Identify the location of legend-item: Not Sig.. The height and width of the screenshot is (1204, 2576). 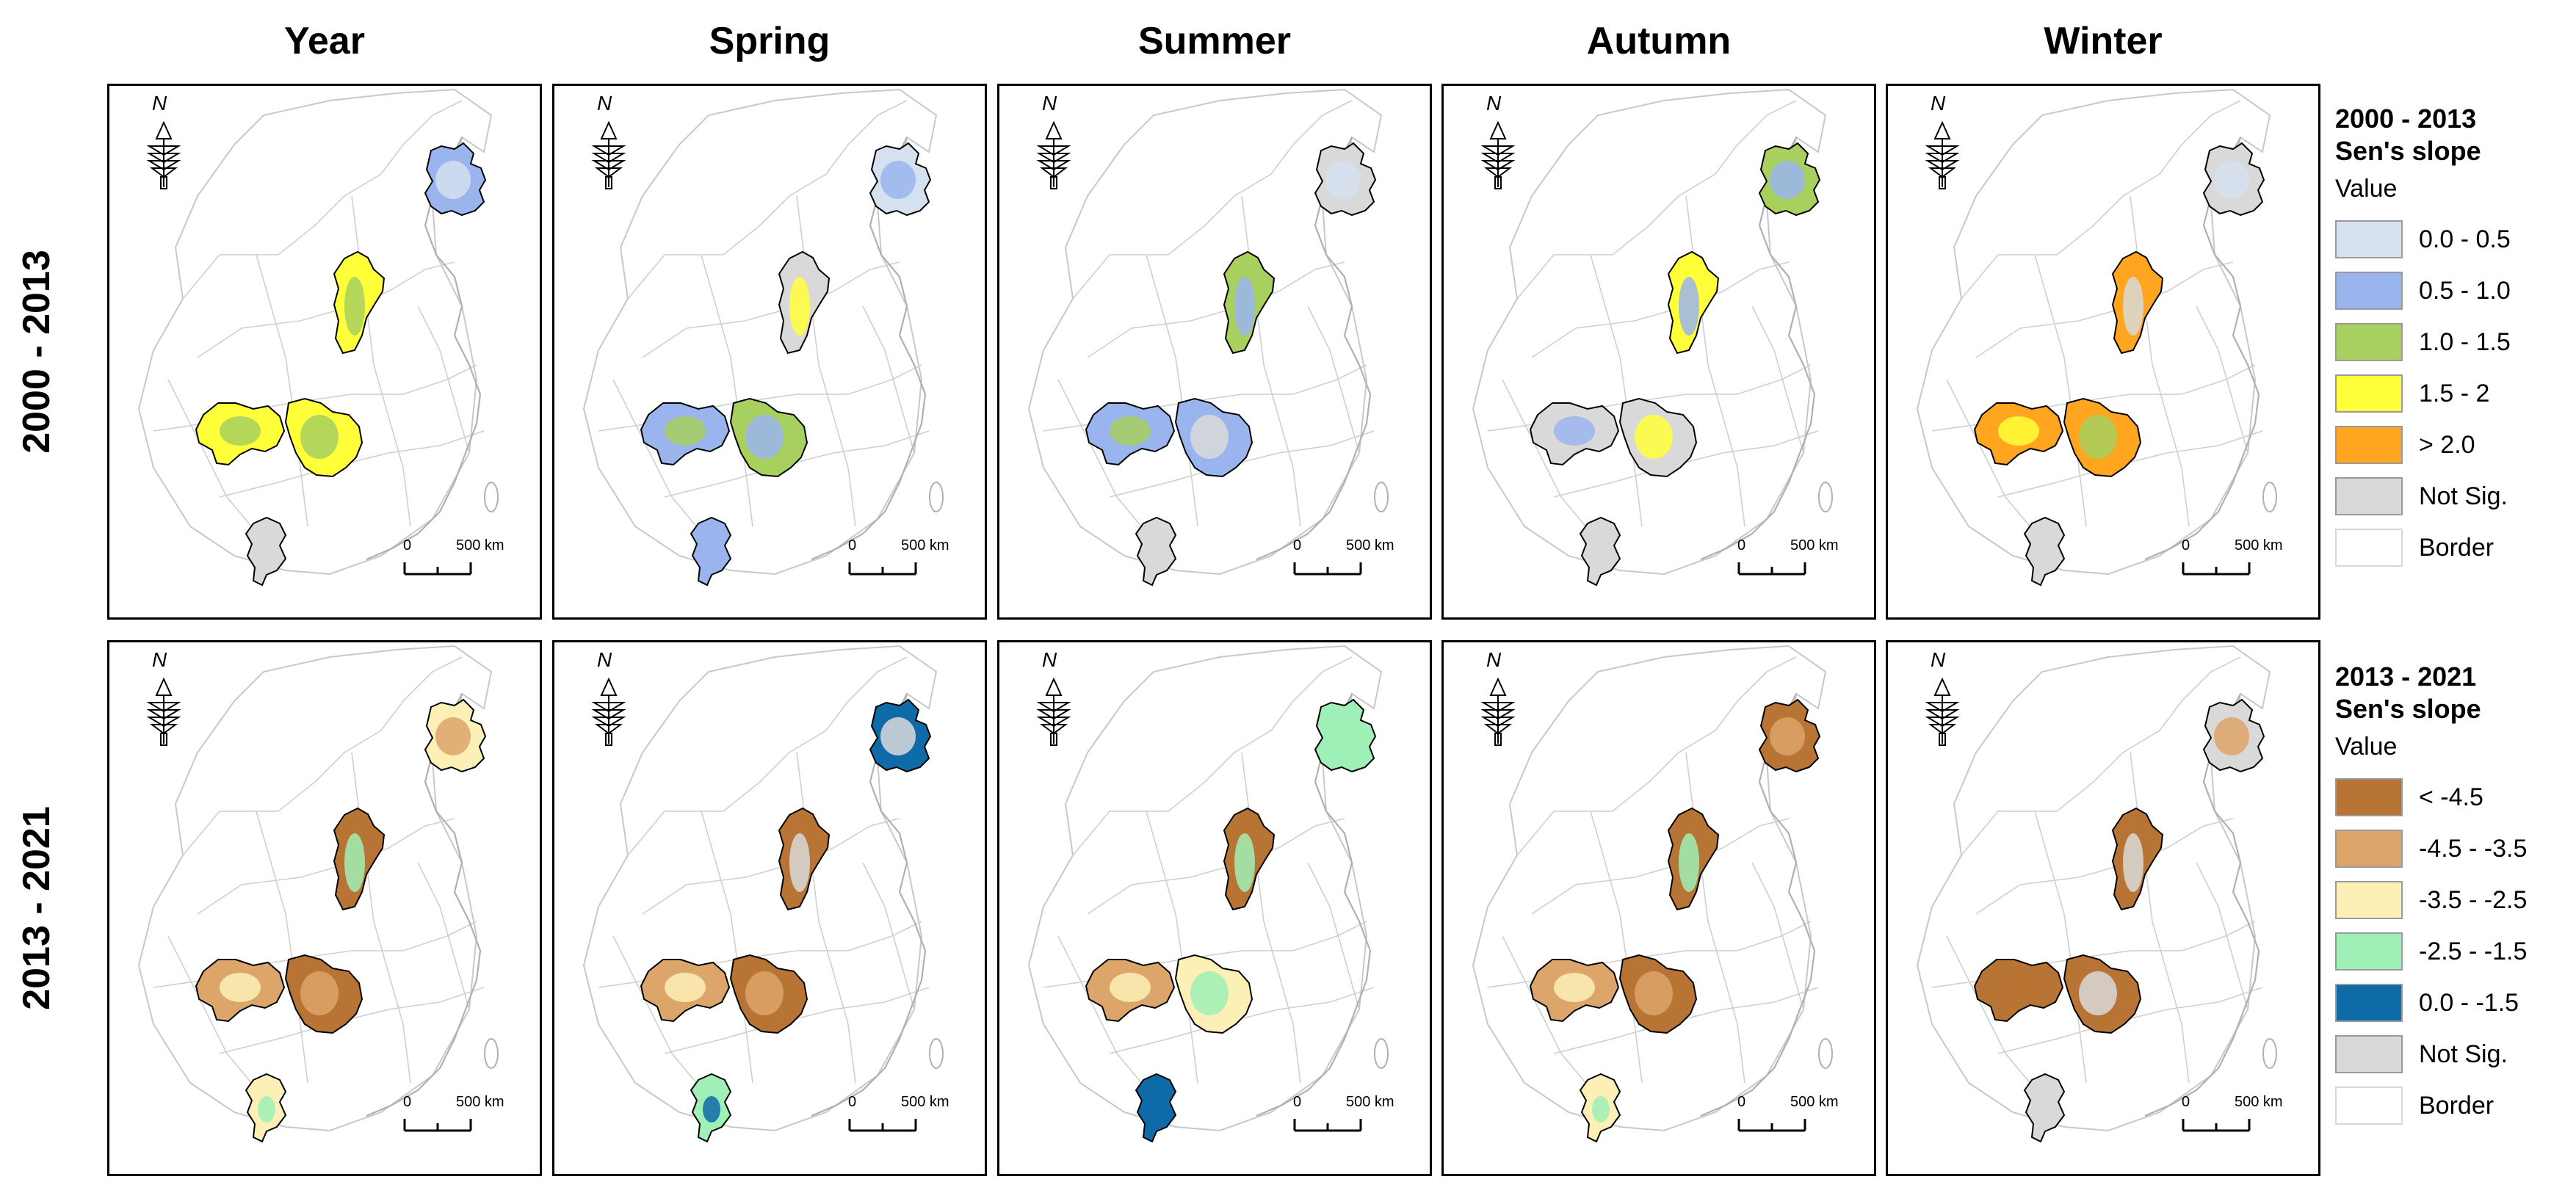
(2452, 496).